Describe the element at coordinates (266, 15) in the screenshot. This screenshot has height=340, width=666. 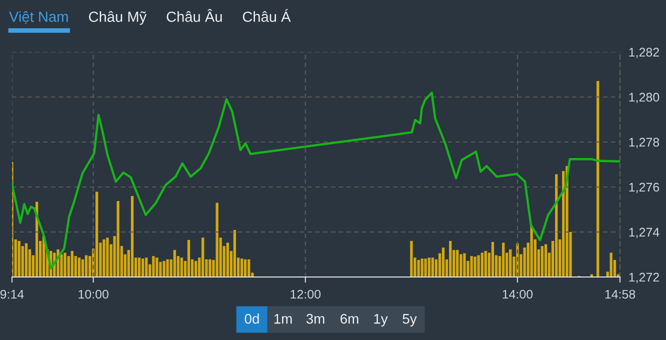
I see `text: Châu Á` at that location.